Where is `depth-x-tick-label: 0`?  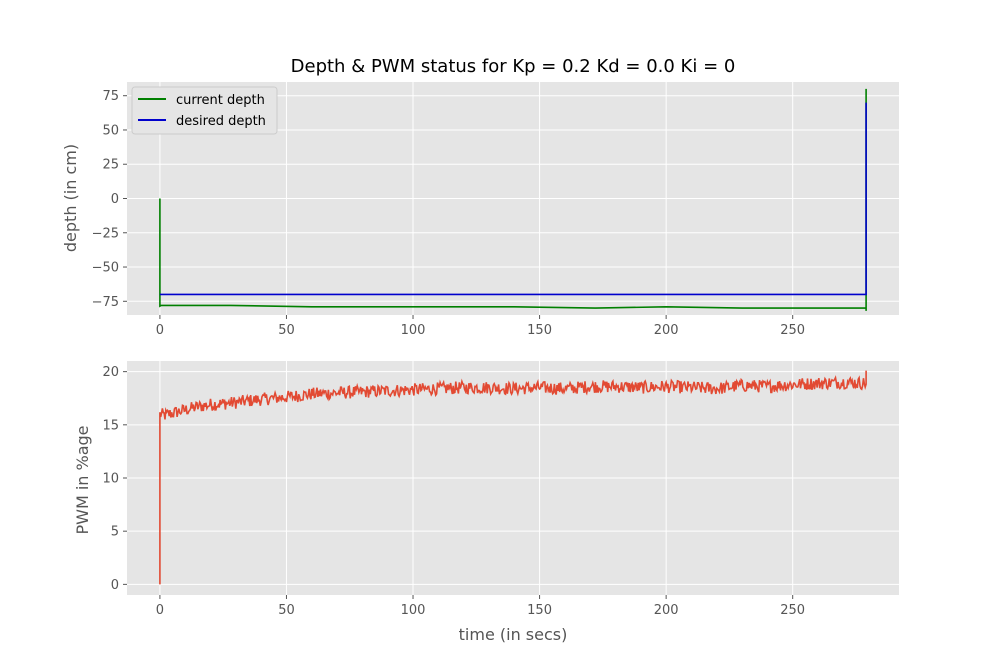
depth-x-tick-label: 0 is located at coordinates (160, 330).